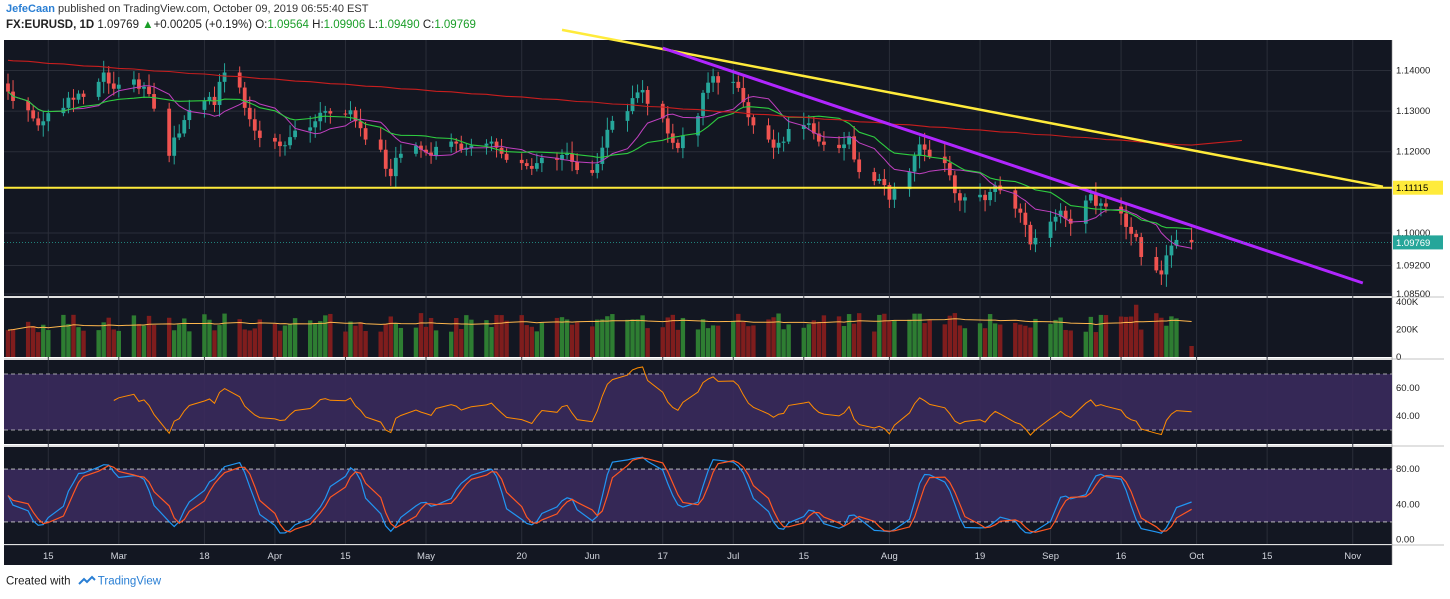 The image size is (1450, 599). Describe the element at coordinates (87, 580) in the screenshot. I see `tradingview-logo-icon` at that location.